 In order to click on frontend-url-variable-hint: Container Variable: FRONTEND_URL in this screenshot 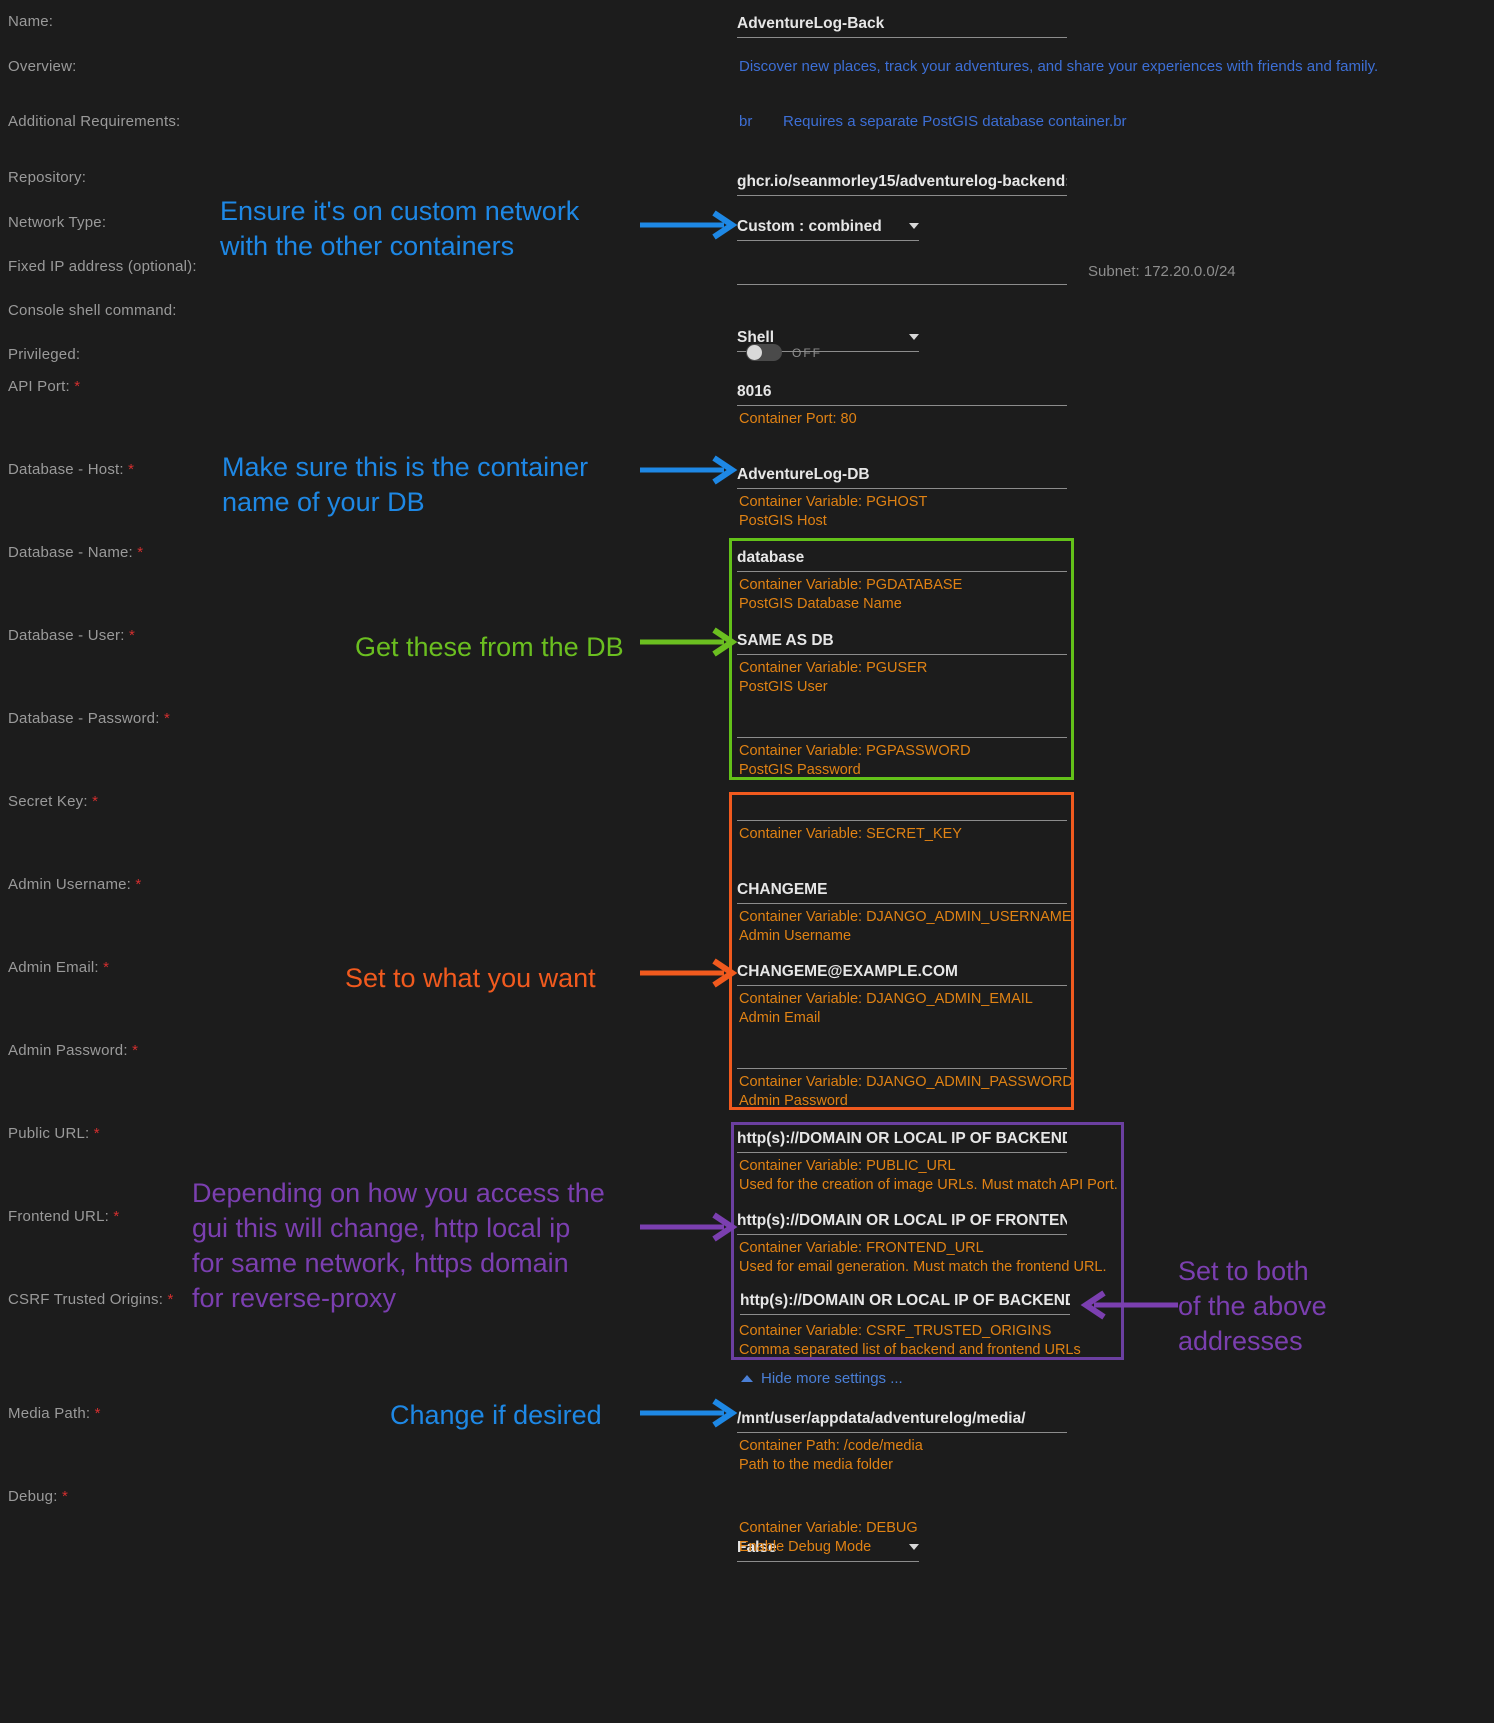, I will do `click(861, 1248)`.